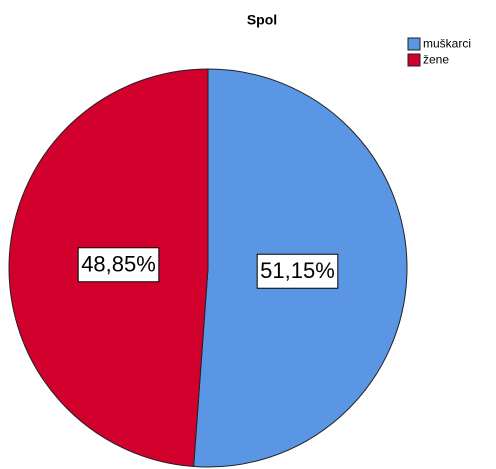 The width and height of the screenshot is (496, 469). Describe the element at coordinates (447, 44) in the screenshot. I see `legend-label: muškarci` at that location.